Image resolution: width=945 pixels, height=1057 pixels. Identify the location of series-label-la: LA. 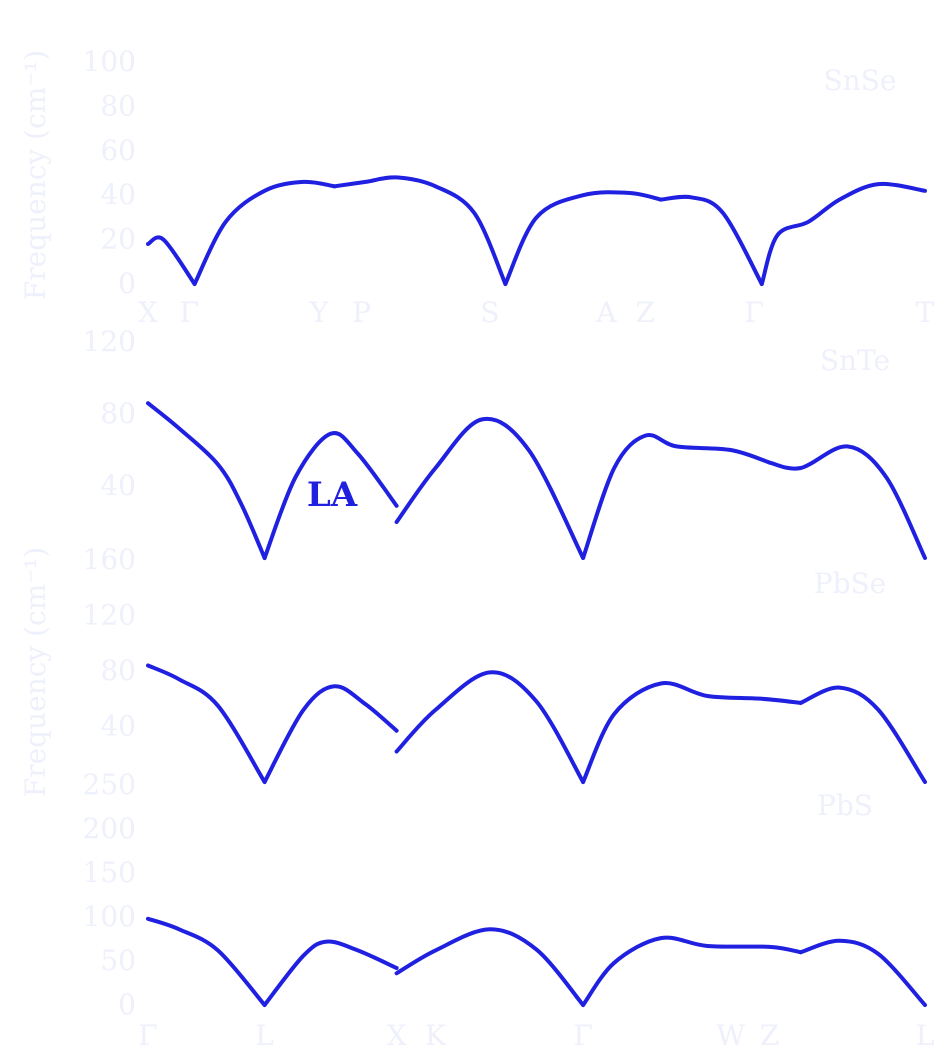
(332, 495).